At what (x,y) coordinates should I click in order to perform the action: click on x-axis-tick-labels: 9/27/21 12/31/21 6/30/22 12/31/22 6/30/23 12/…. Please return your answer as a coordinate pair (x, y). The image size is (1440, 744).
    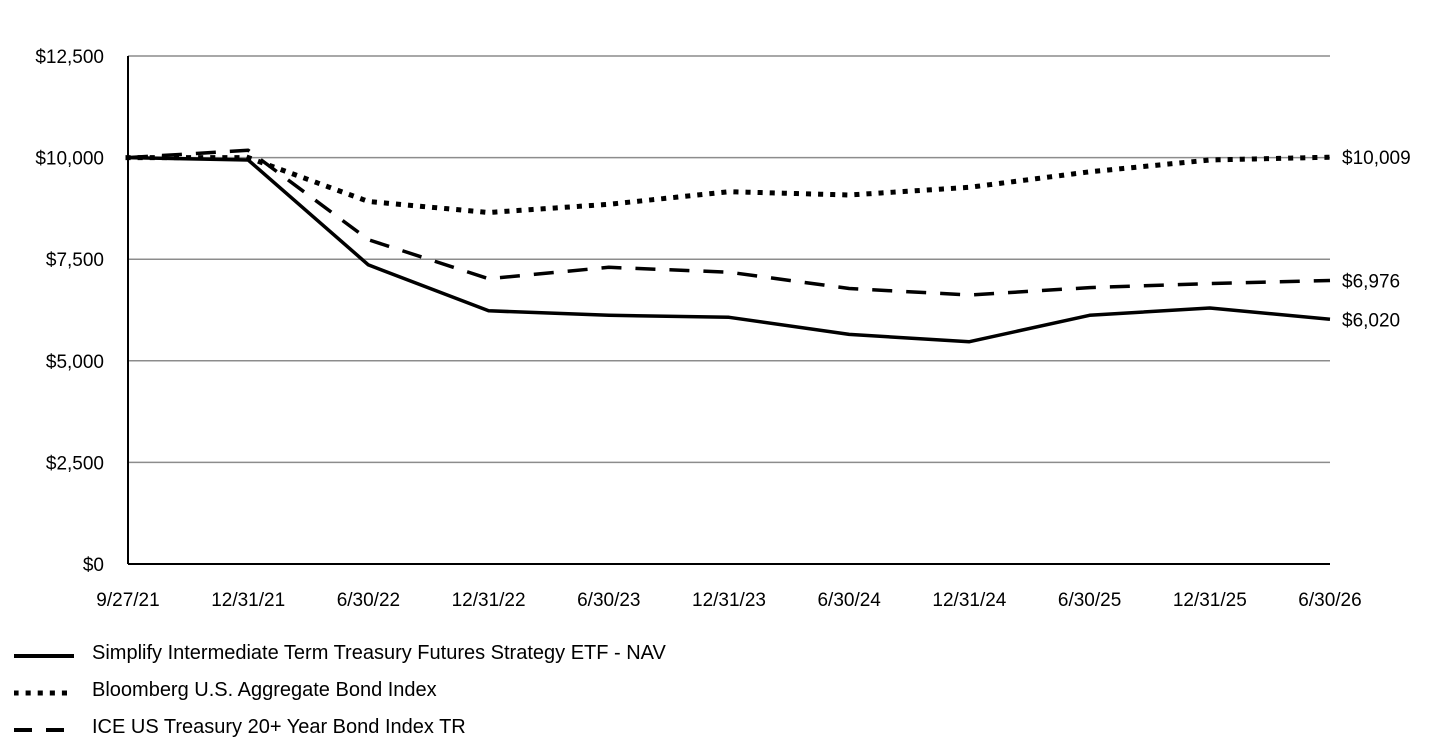
    Looking at the image, I should click on (728, 600).